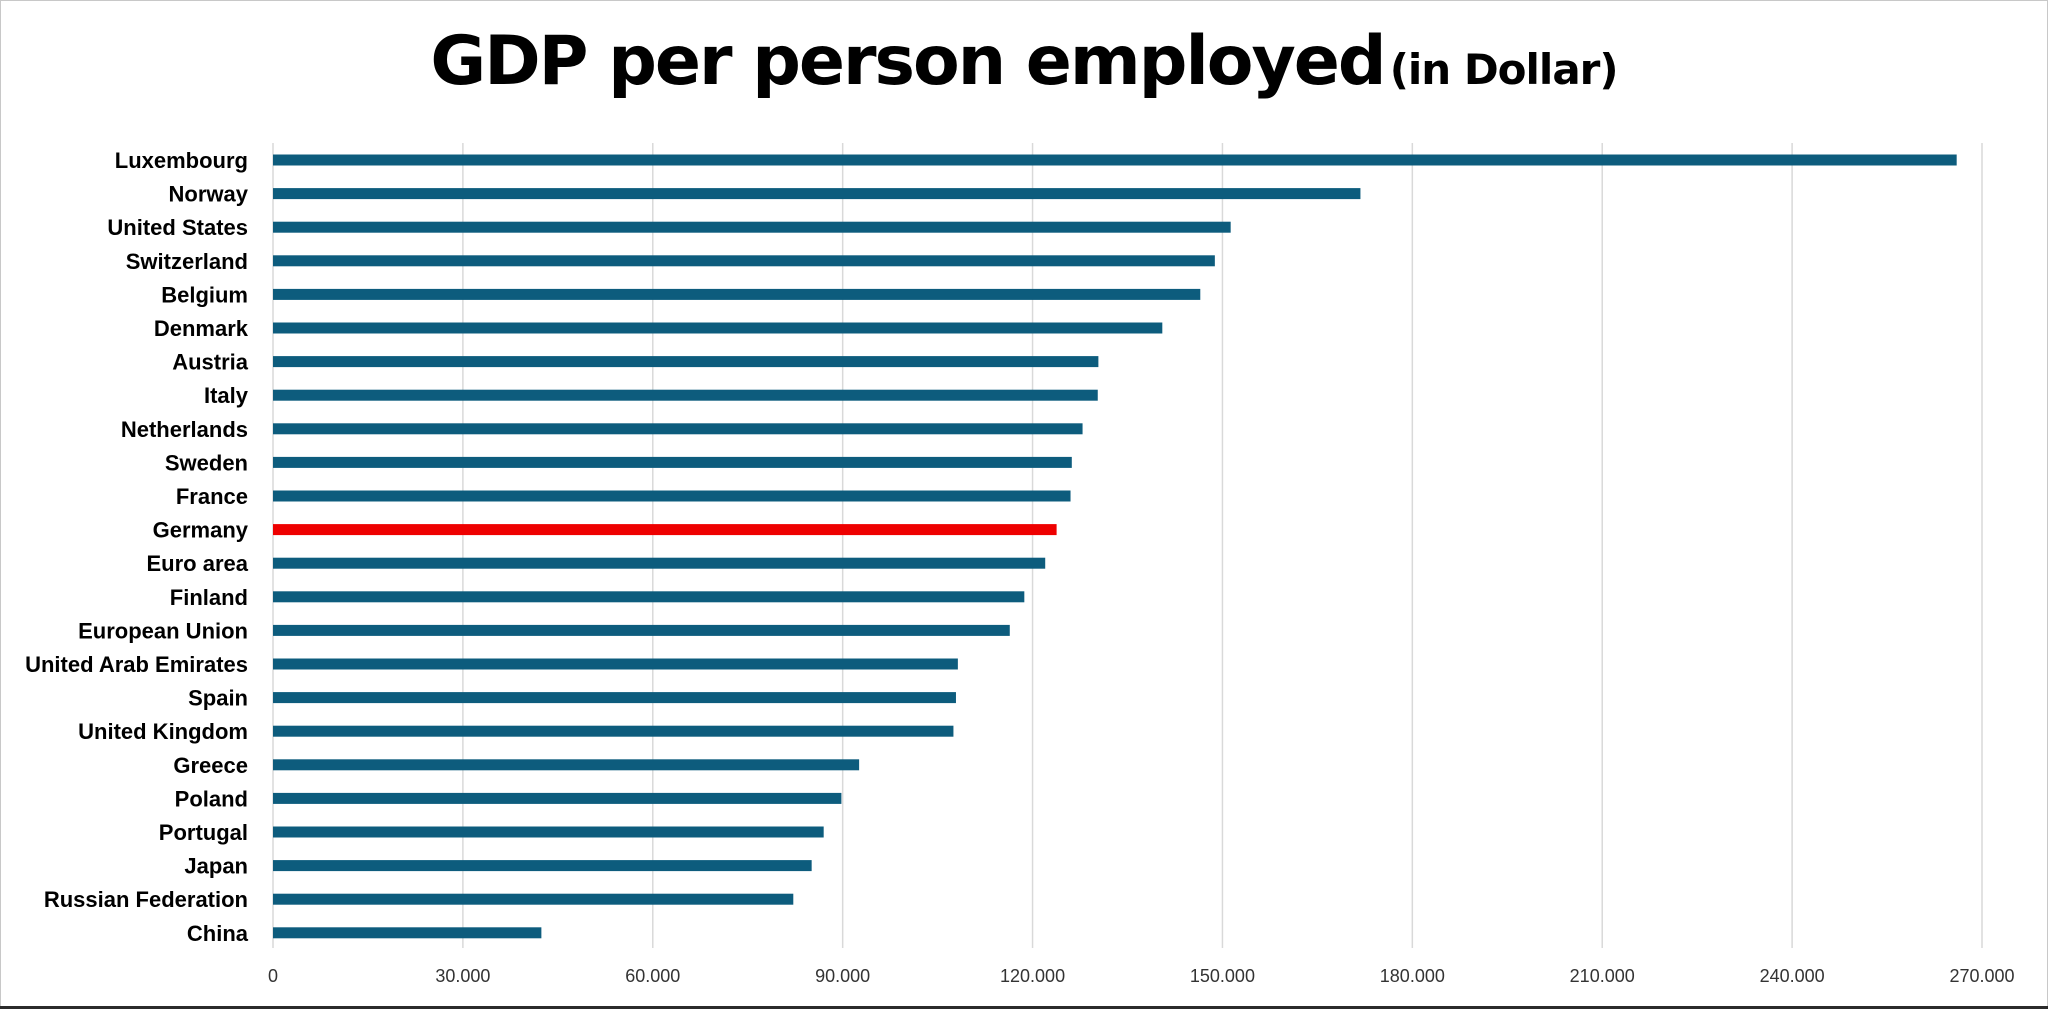 This screenshot has width=2048, height=1009. What do you see at coordinates (210, 362) in the screenshot?
I see `category-label: Austria` at bounding box center [210, 362].